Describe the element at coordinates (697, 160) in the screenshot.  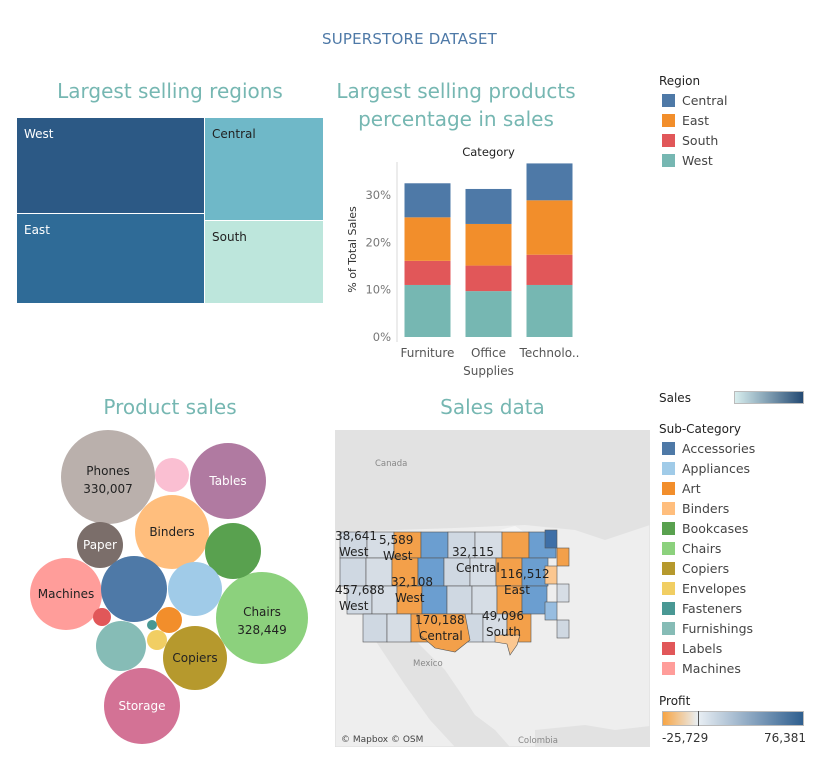
I see `region-legend-label: West` at that location.